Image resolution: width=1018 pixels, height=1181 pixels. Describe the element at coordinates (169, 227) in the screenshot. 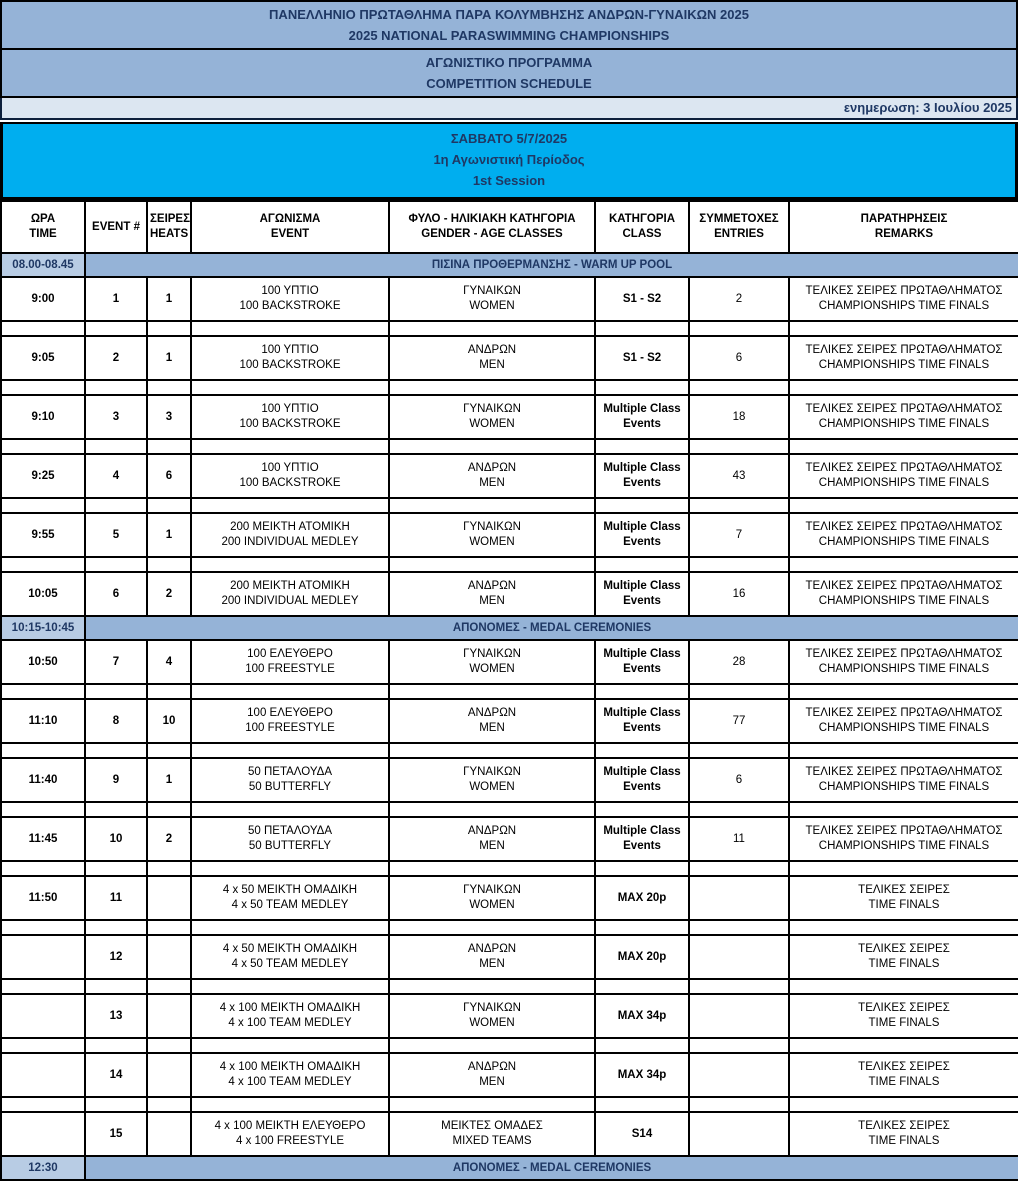

I see `col-header-heats: ΣΕΙΡΕΣ HEATS` at that location.